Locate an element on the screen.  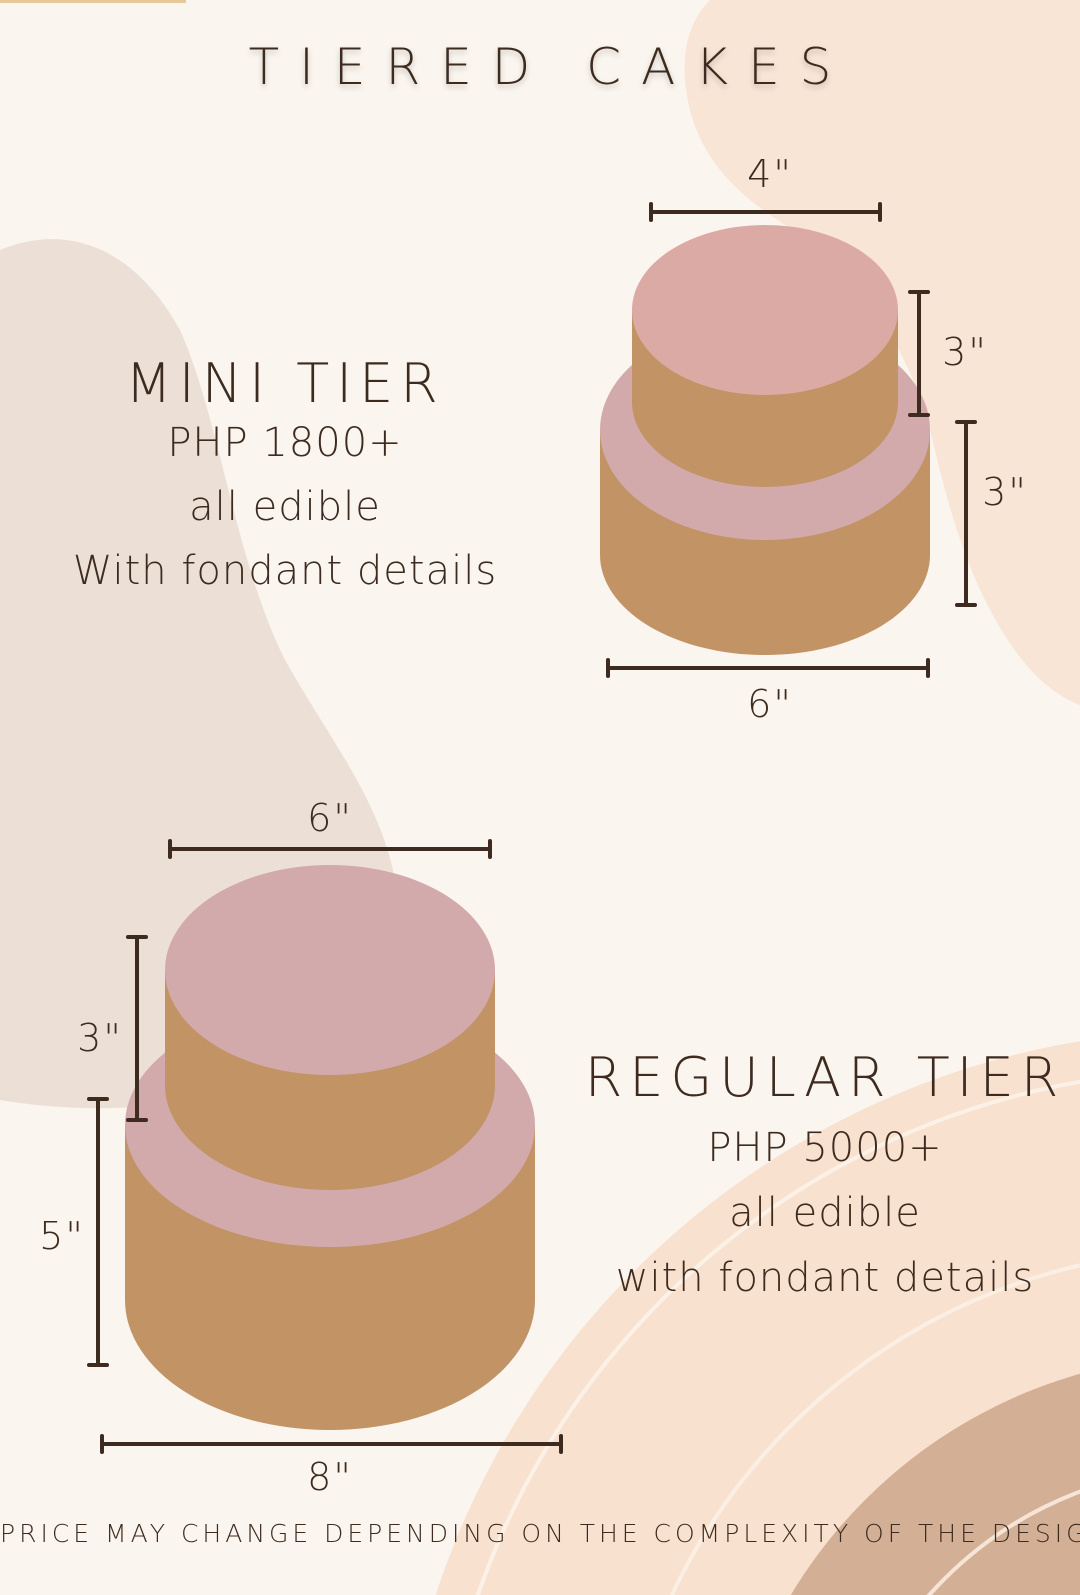
regular-bottom-width-label: 8" is located at coordinates (330, 1477).